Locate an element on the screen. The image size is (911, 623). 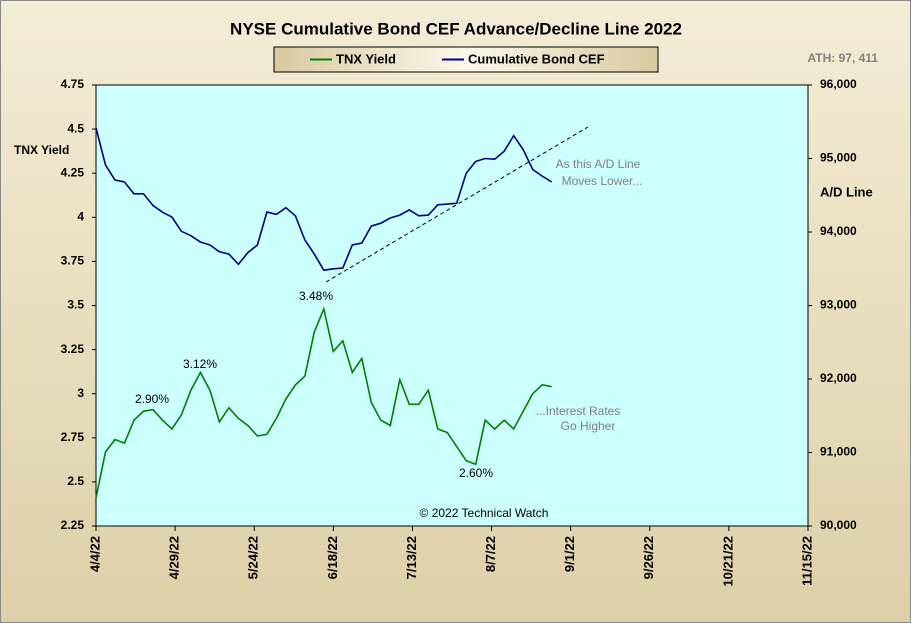
x-tick-label: 6/18/22 is located at coordinates (332, 557).